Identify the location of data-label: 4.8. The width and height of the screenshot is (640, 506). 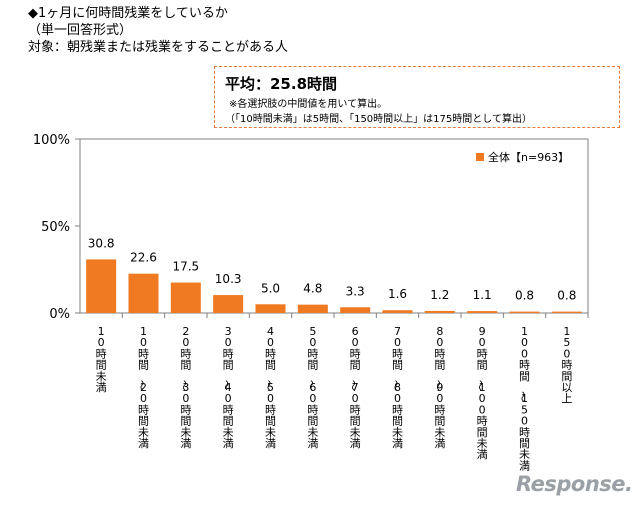
(312, 289).